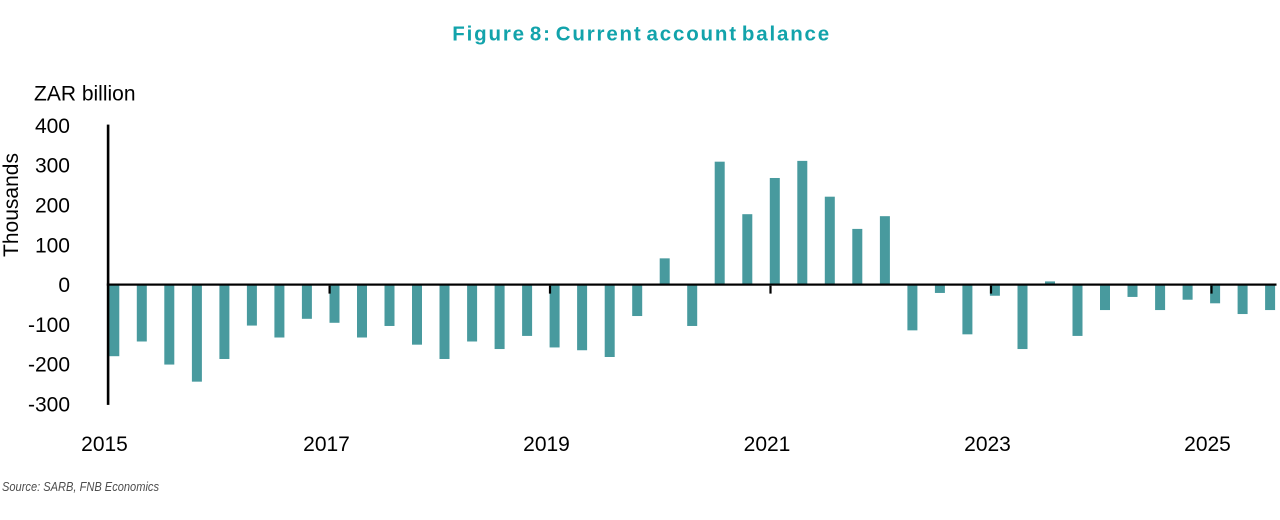  What do you see at coordinates (326, 444) in the screenshot?
I see `svg-text: 2017` at bounding box center [326, 444].